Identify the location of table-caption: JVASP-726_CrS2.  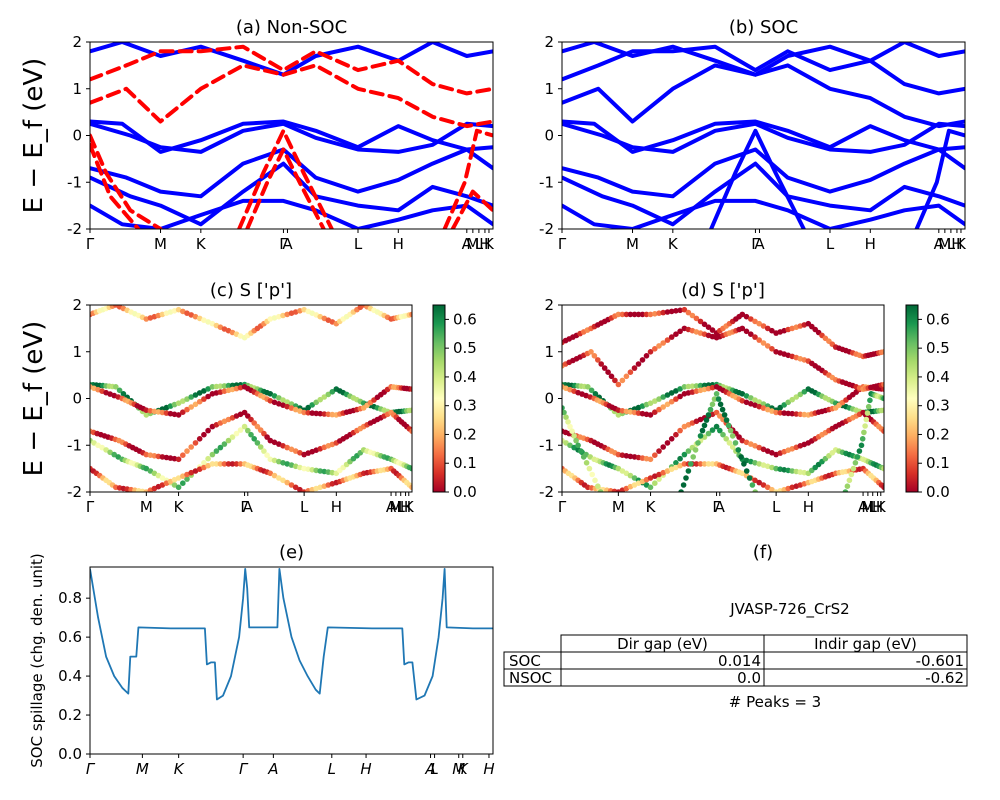
(789, 609).